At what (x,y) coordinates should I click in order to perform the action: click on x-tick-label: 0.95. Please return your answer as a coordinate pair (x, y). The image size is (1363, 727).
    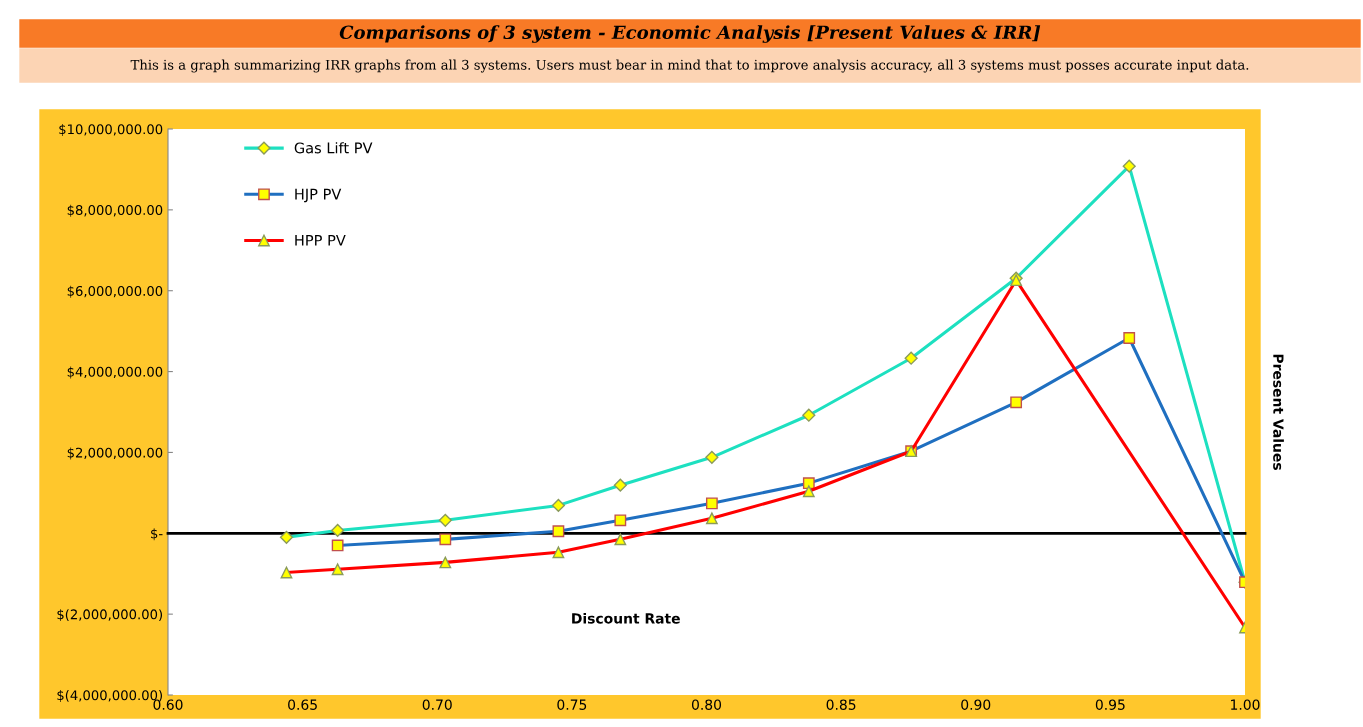
    Looking at the image, I should click on (1110, 704).